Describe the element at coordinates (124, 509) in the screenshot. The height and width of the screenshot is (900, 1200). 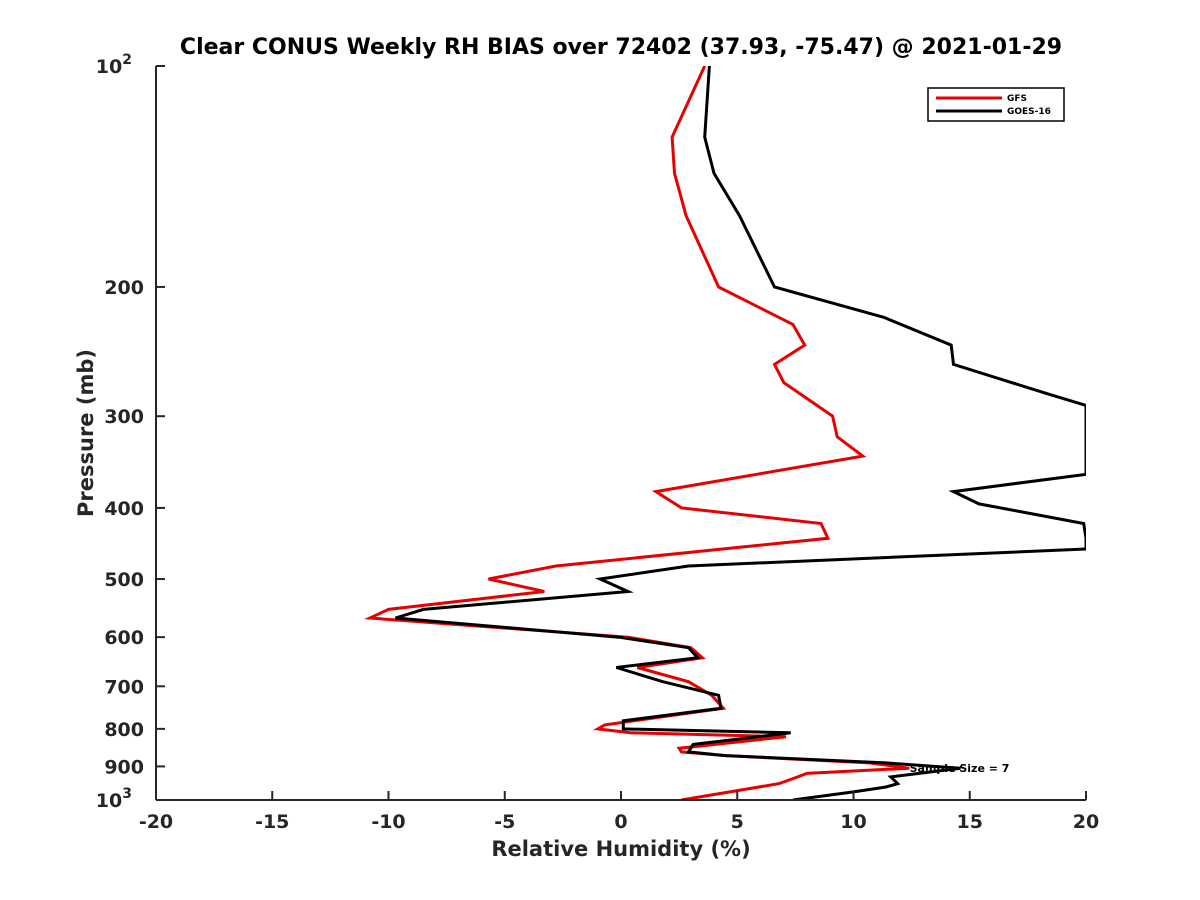
I see `y-tick-label: 400` at that location.